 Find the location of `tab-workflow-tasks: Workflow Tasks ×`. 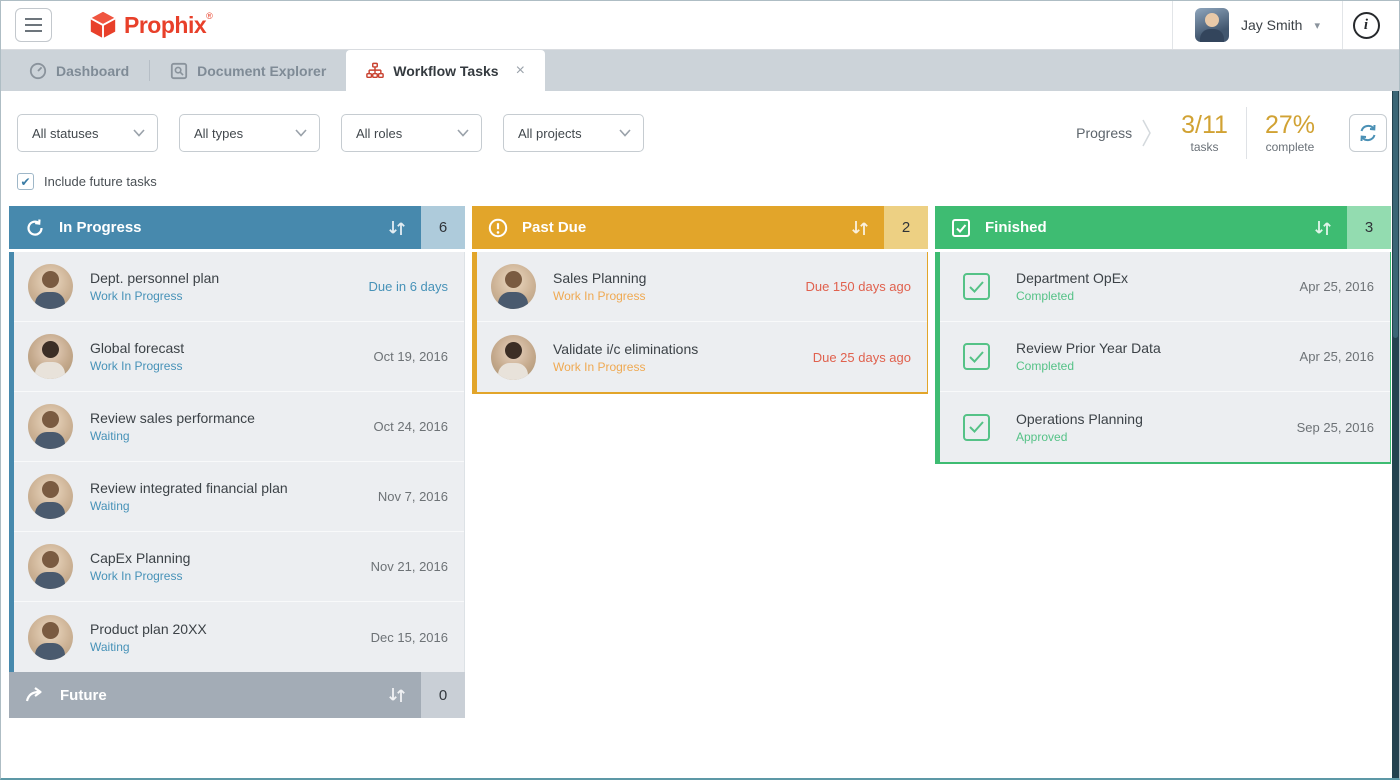

tab-workflow-tasks: Workflow Tasks × is located at coordinates (445, 70).